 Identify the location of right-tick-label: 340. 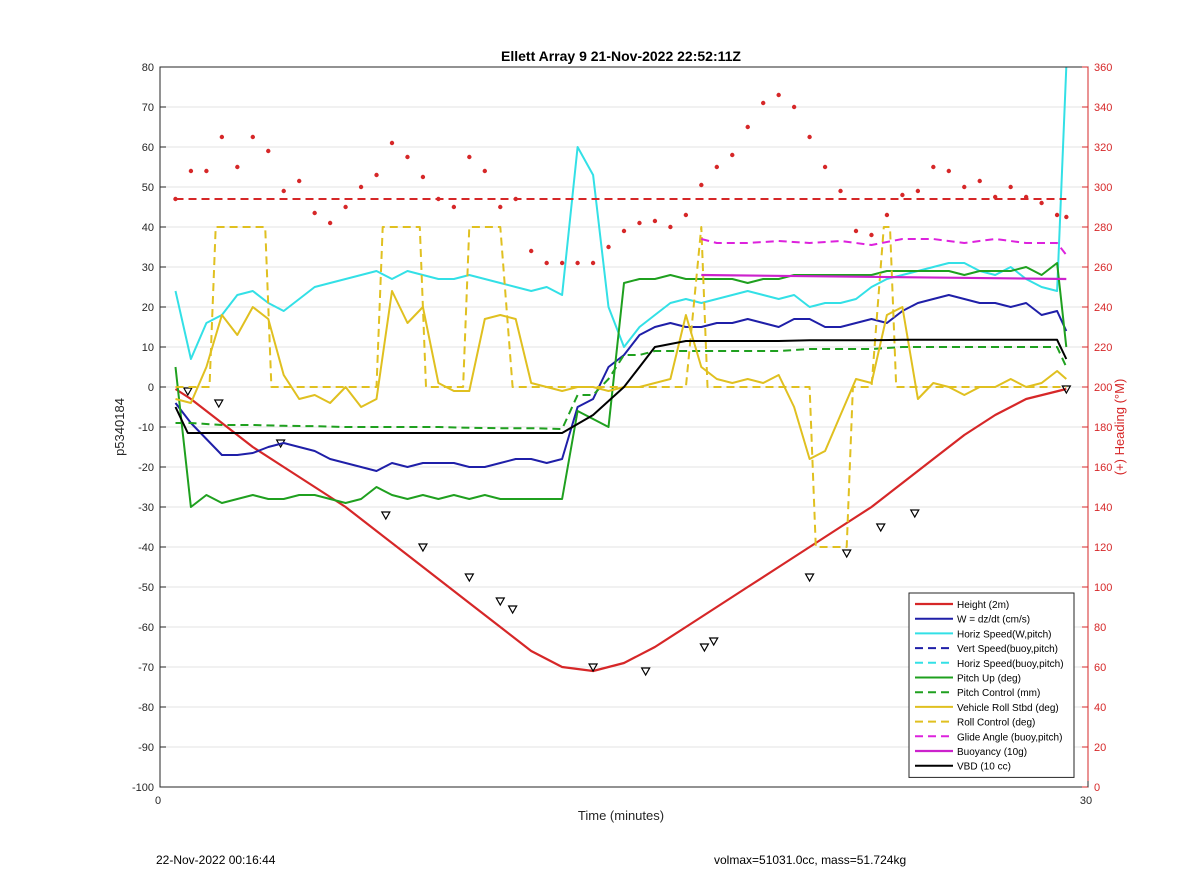
(1103, 108).